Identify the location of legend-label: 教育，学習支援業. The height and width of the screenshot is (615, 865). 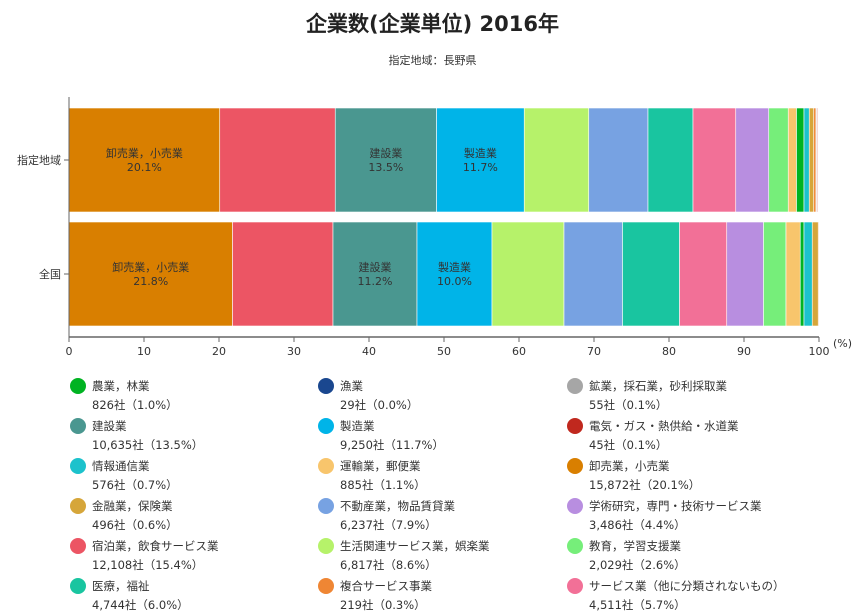
(635, 546).